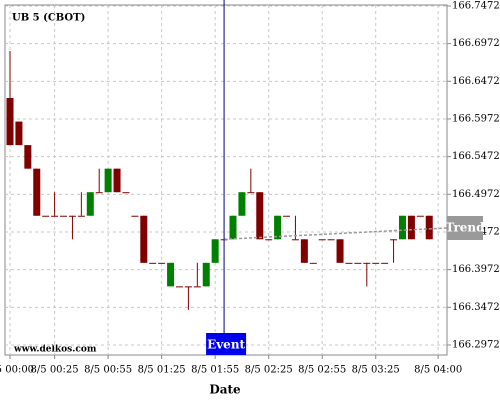  Describe the element at coordinates (225, 390) in the screenshot. I see `x-axis-label: Date` at that location.